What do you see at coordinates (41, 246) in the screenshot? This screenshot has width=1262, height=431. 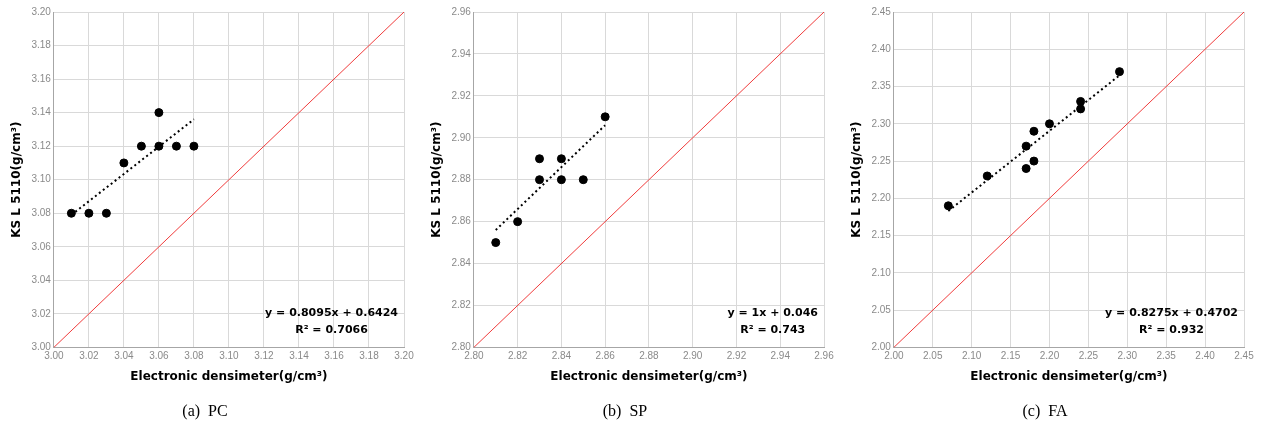 I see `y-tick-label: 3.06` at bounding box center [41, 246].